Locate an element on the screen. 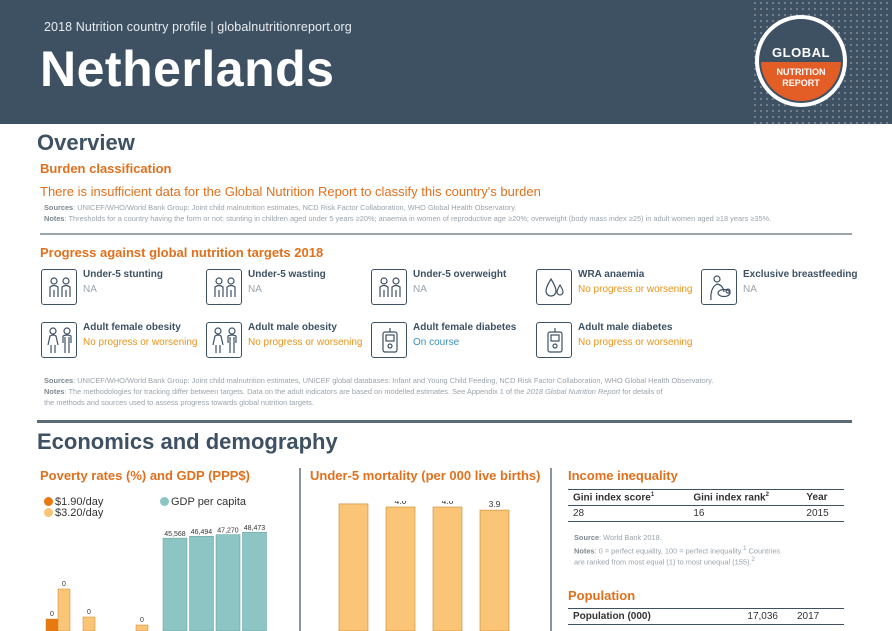 The height and width of the screenshot is (631, 892). target-label: Adult male obesity is located at coordinates (292, 327).